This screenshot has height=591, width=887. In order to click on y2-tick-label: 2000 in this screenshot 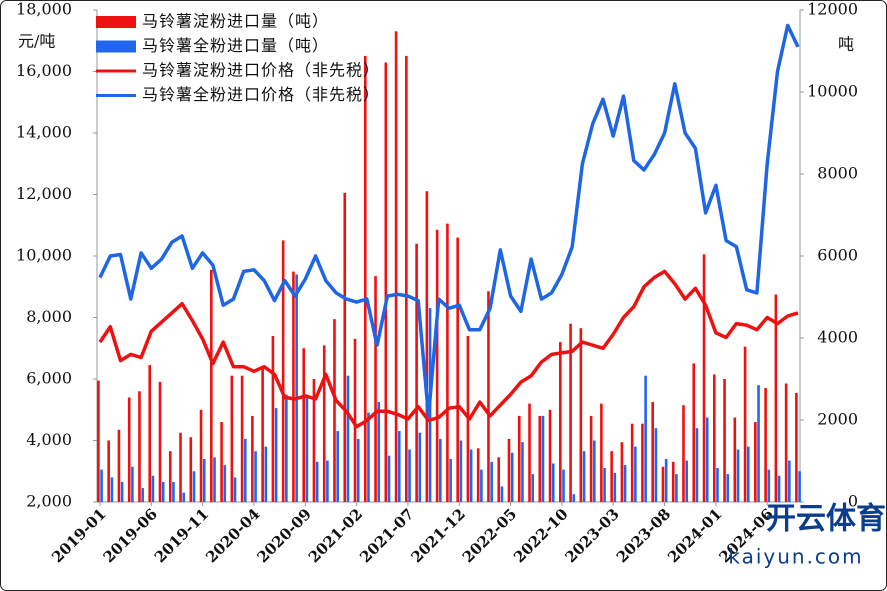, I will do `click(837, 419)`.